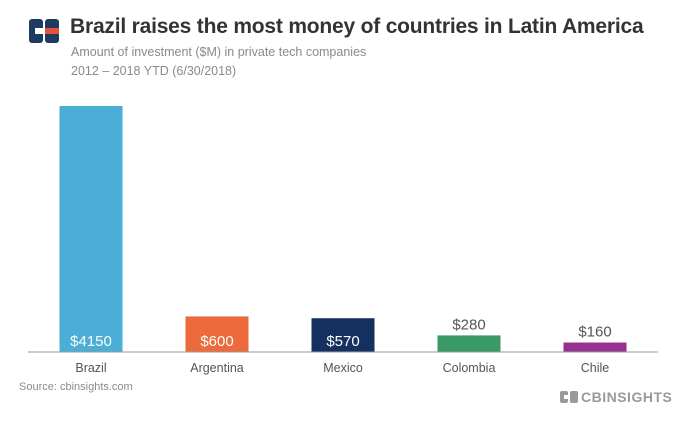  Describe the element at coordinates (595, 368) in the screenshot. I see `category-label-chile: Chile` at that location.